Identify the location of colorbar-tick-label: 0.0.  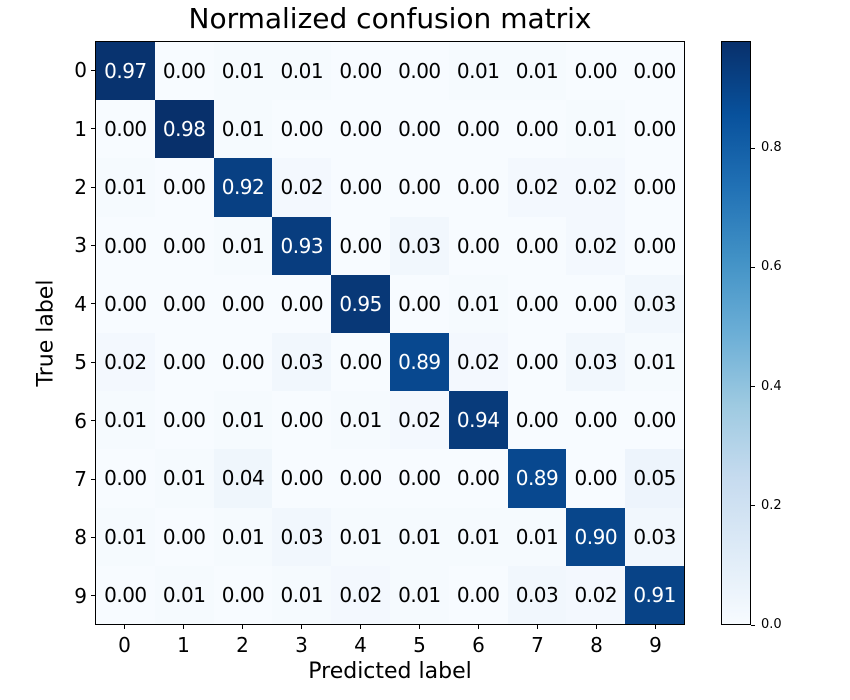
(771, 624).